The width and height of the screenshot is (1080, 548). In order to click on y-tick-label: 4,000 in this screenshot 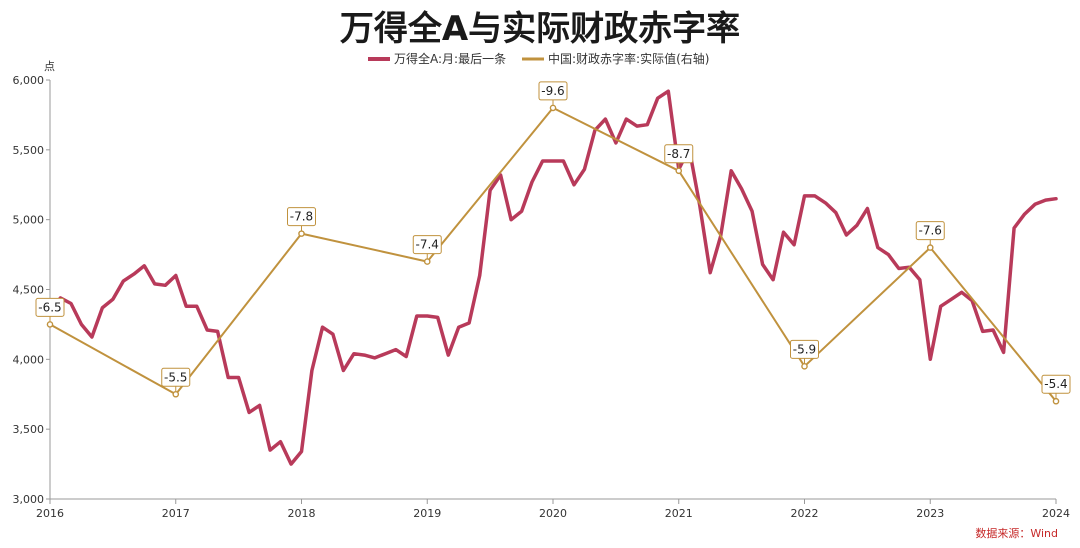, I will do `click(29, 359)`.